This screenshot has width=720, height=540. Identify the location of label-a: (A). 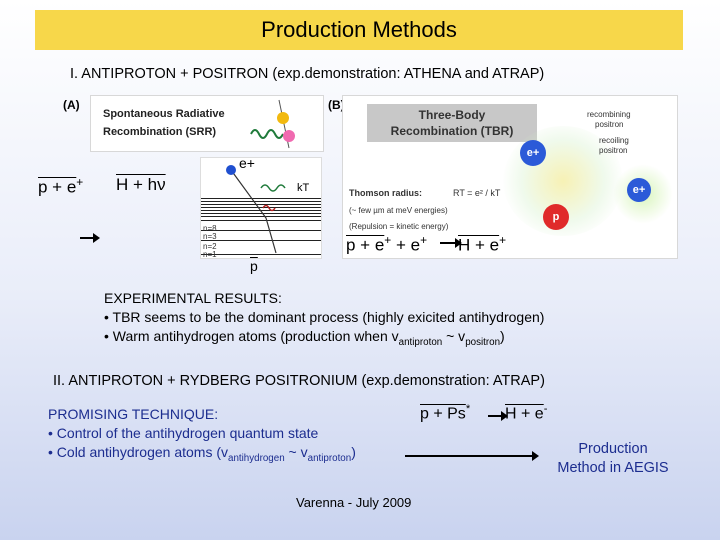
(71, 105).